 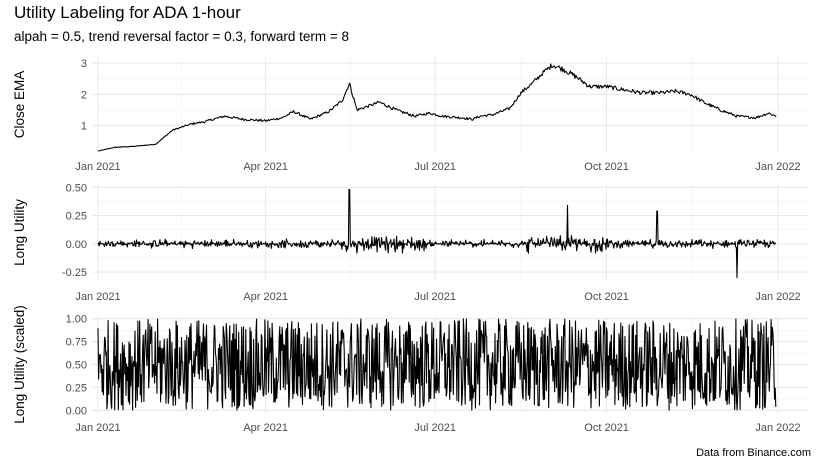 I want to click on y-tick-label: 0.75, so click(x=76, y=343).